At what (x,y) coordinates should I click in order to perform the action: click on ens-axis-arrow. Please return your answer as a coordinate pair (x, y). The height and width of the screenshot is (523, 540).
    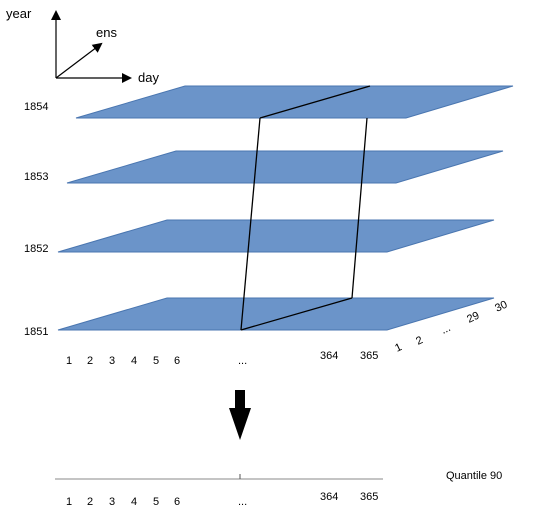
    Looking at the image, I should click on (79, 60).